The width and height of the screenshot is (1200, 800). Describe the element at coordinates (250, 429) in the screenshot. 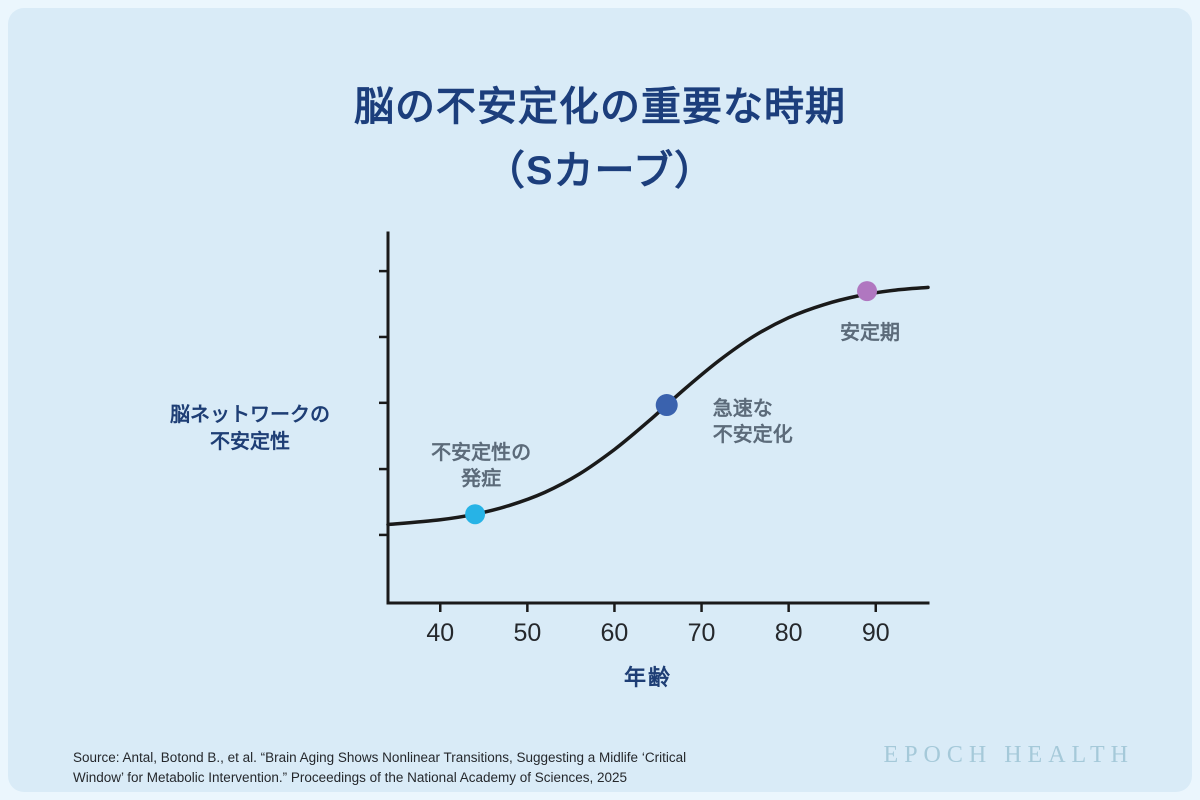

I see `y-axis-label: 脳ネットワークの 不安定性` at that location.